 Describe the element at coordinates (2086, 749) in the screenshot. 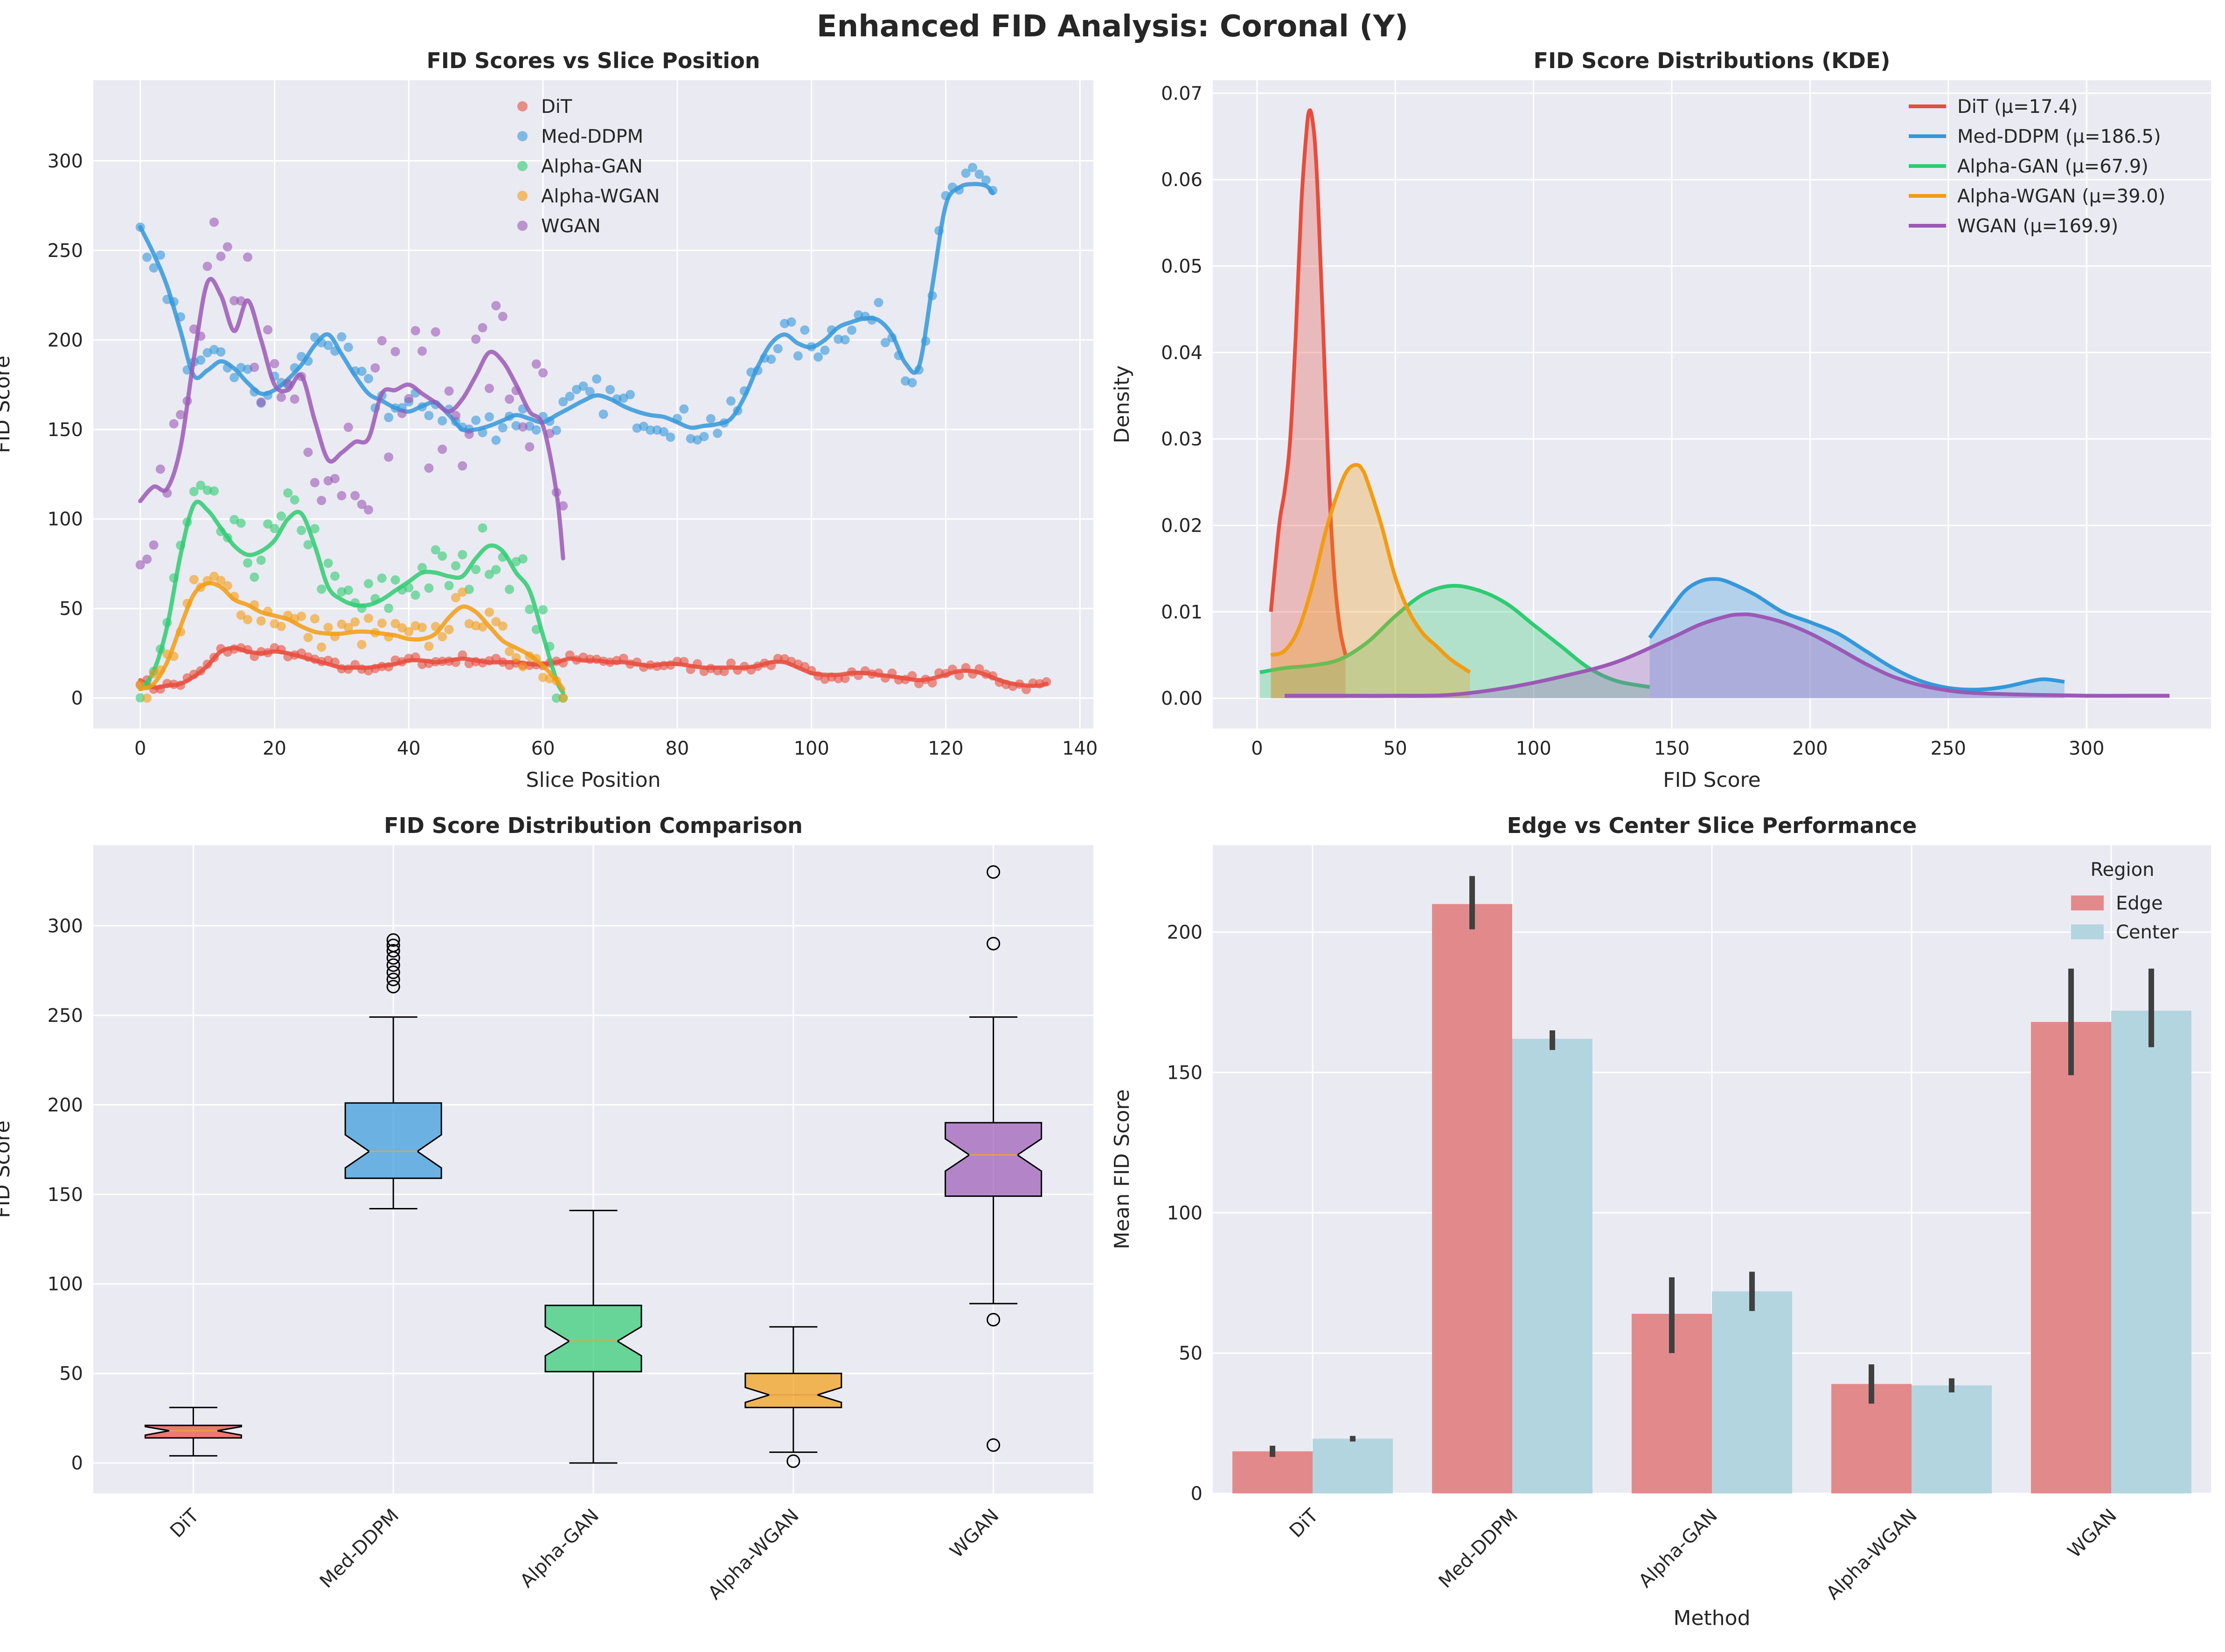

I see `x-tick-label: 300` at that location.